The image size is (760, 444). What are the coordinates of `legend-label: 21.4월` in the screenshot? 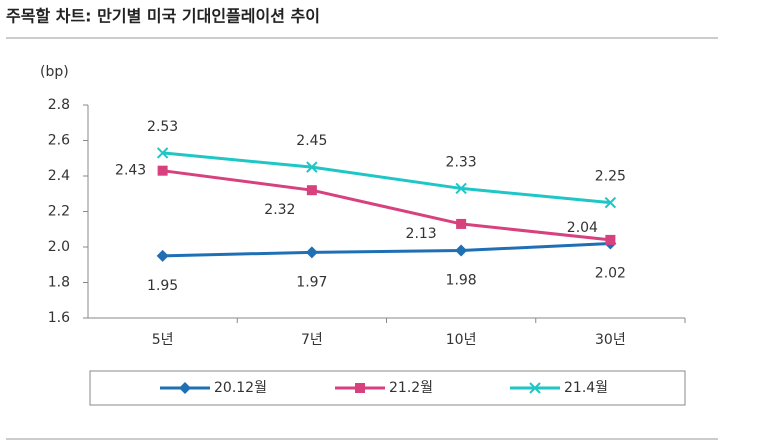 It's located at (586, 388).